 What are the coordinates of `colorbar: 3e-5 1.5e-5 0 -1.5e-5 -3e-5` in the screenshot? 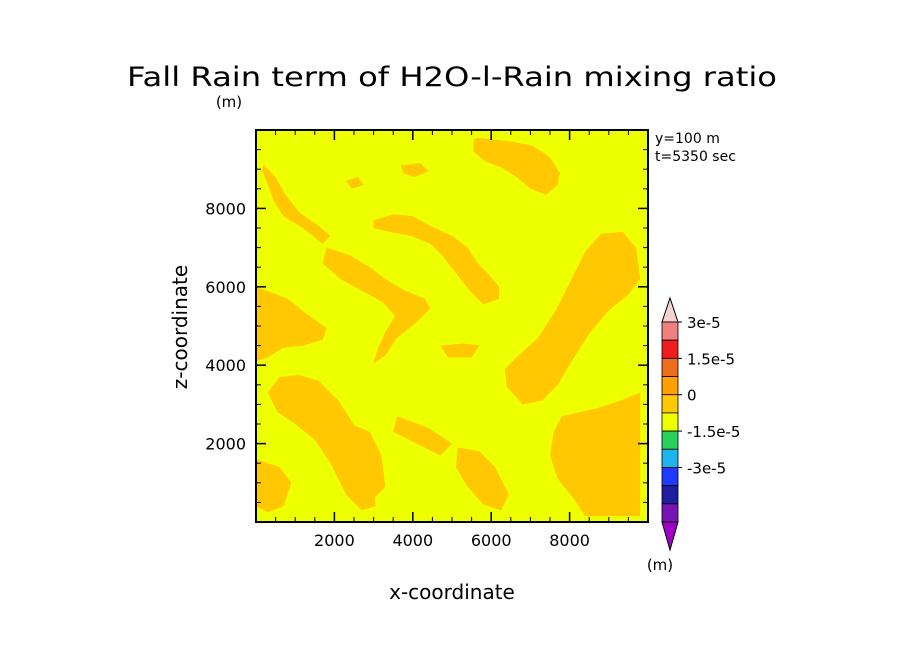 It's located at (700, 424).